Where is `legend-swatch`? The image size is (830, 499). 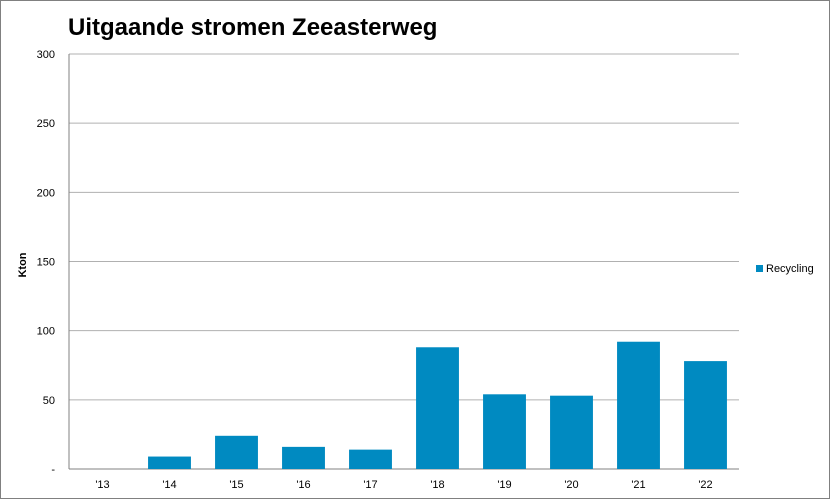
legend-swatch is located at coordinates (759, 268).